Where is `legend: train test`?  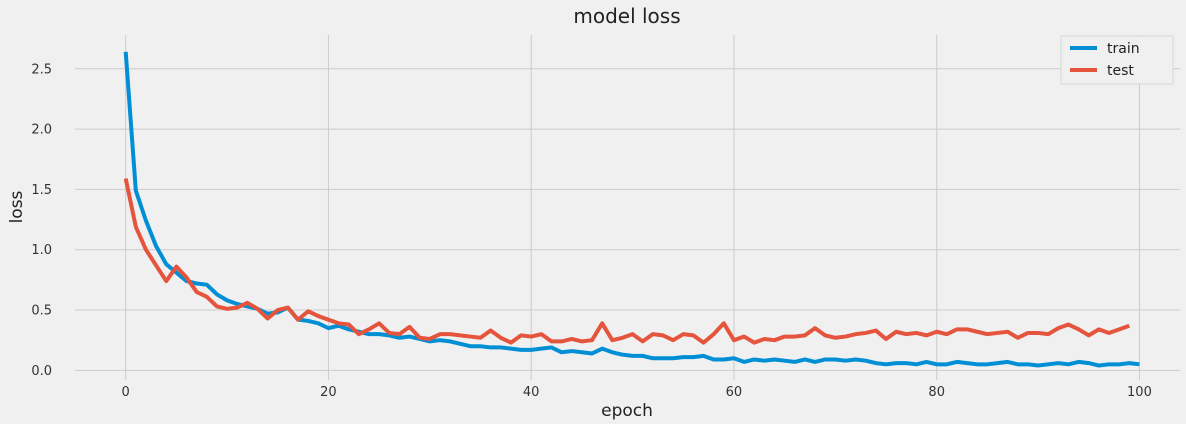 legend: train test is located at coordinates (1117, 60).